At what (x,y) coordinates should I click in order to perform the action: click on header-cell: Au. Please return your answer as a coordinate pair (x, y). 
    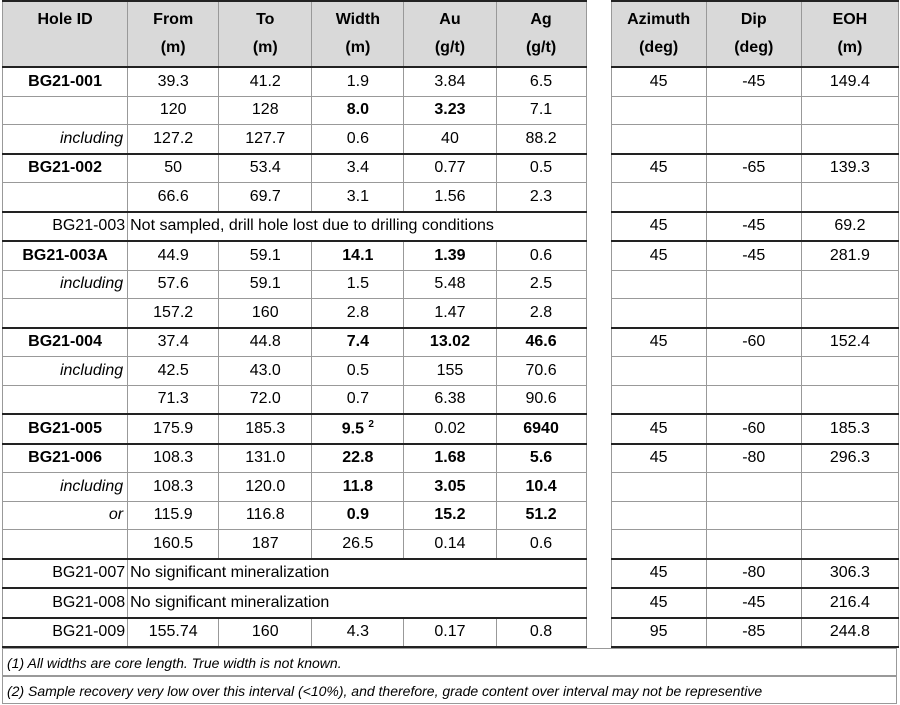
    Looking at the image, I should click on (450, 17).